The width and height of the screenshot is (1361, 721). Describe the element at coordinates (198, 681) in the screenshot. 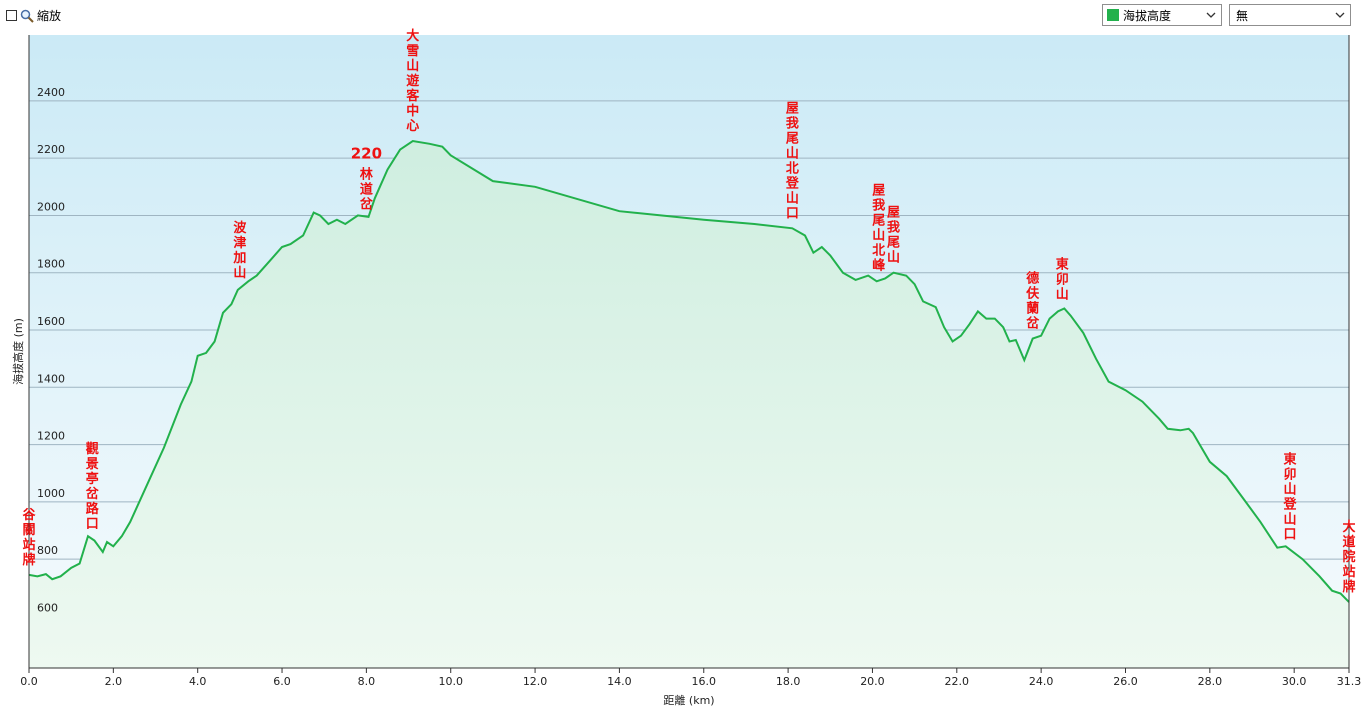

I see `x-tick-label: 4.0` at that location.